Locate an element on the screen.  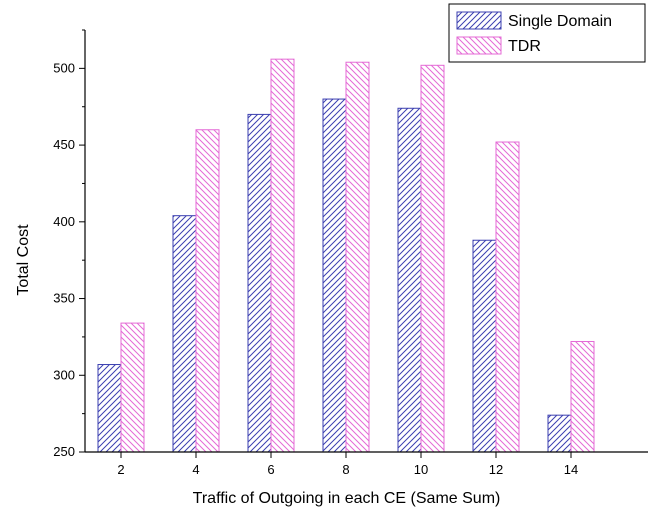
x-tick-label: 12 is located at coordinates (496, 469).